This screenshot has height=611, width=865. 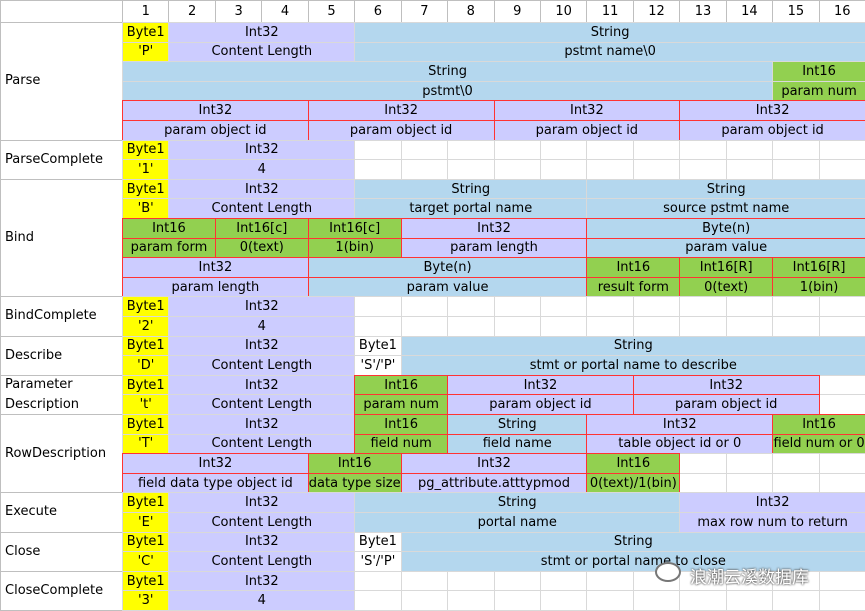 What do you see at coordinates (61, 355) in the screenshot?
I see `message-label: Describe` at bounding box center [61, 355].